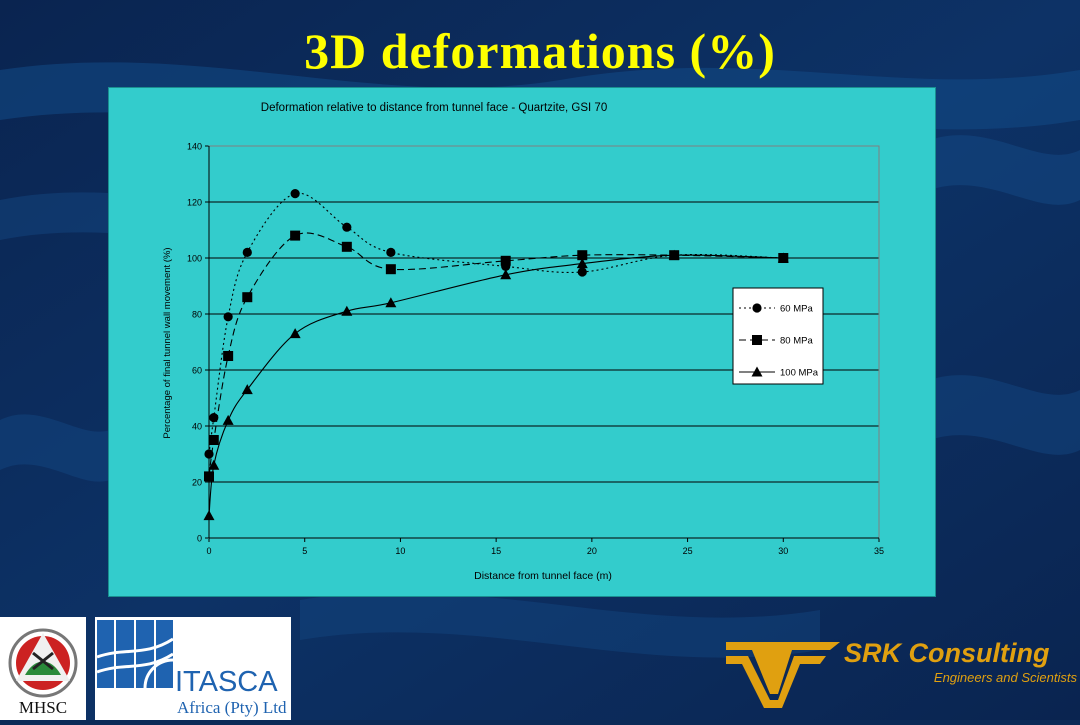 This screenshot has width=1080, height=725. What do you see at coordinates (400, 551) in the screenshot?
I see `x-tick-label: 10` at bounding box center [400, 551].